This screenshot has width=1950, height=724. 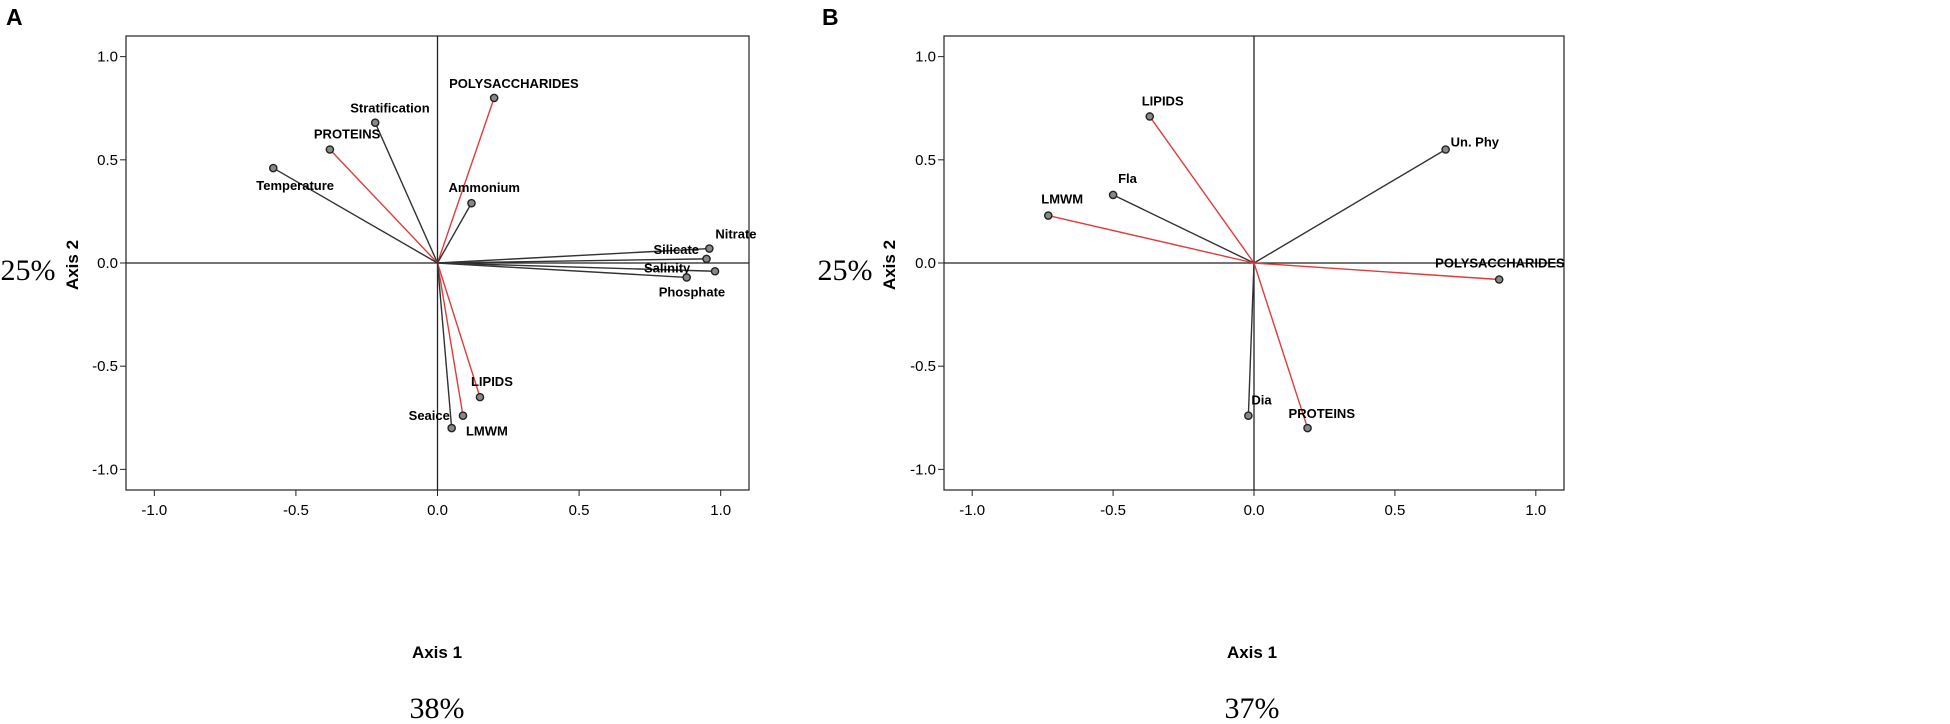 What do you see at coordinates (14, 17) in the screenshot?
I see `panel-letter: A` at bounding box center [14, 17].